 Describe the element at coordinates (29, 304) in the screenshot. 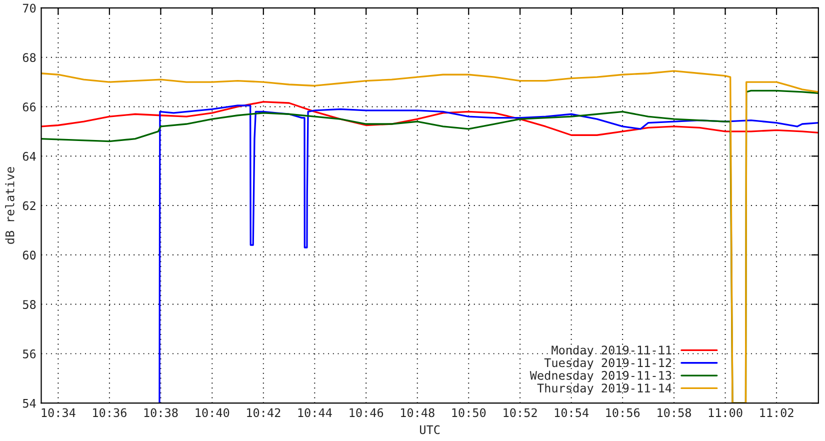

I see `y-tick-label: 58` at that location.